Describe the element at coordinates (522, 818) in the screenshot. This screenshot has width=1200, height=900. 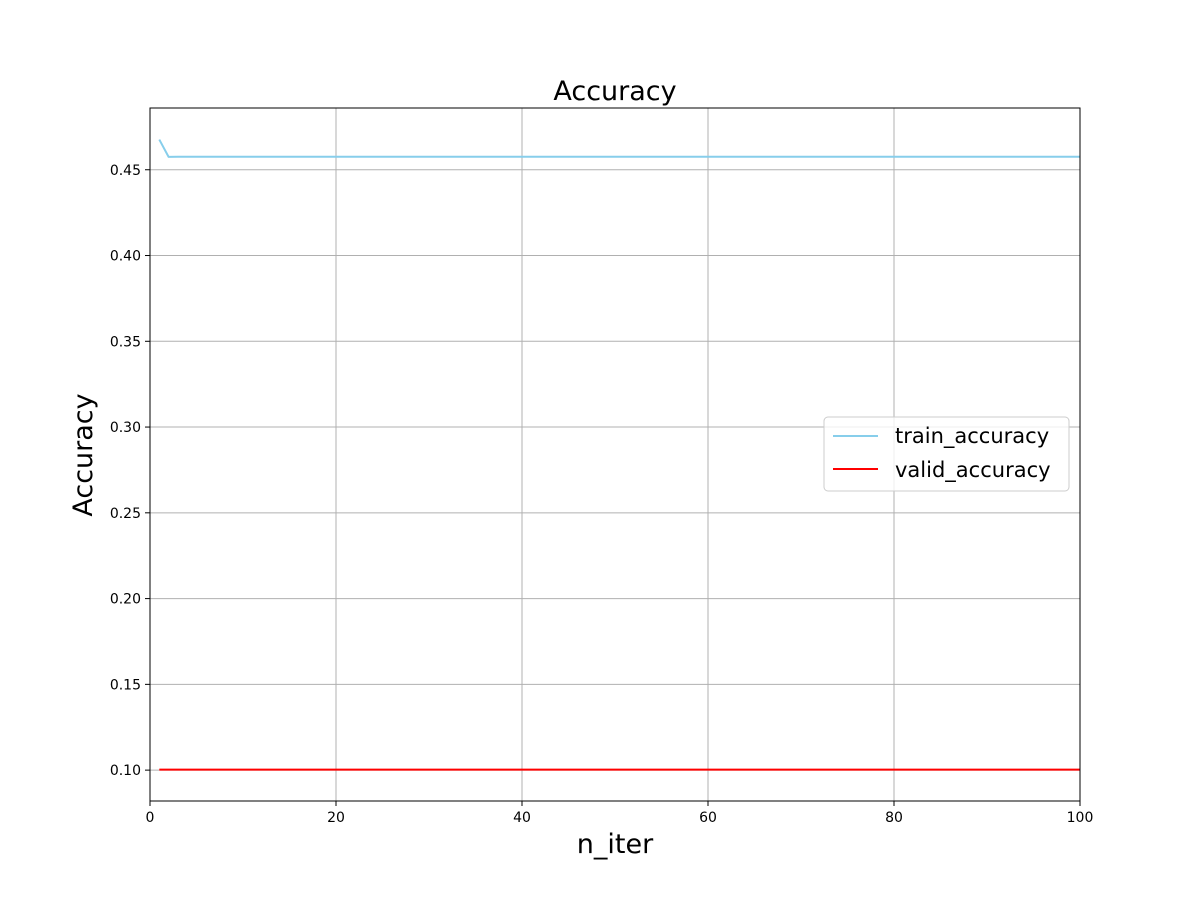
I see `x-tick-label: 40` at that location.